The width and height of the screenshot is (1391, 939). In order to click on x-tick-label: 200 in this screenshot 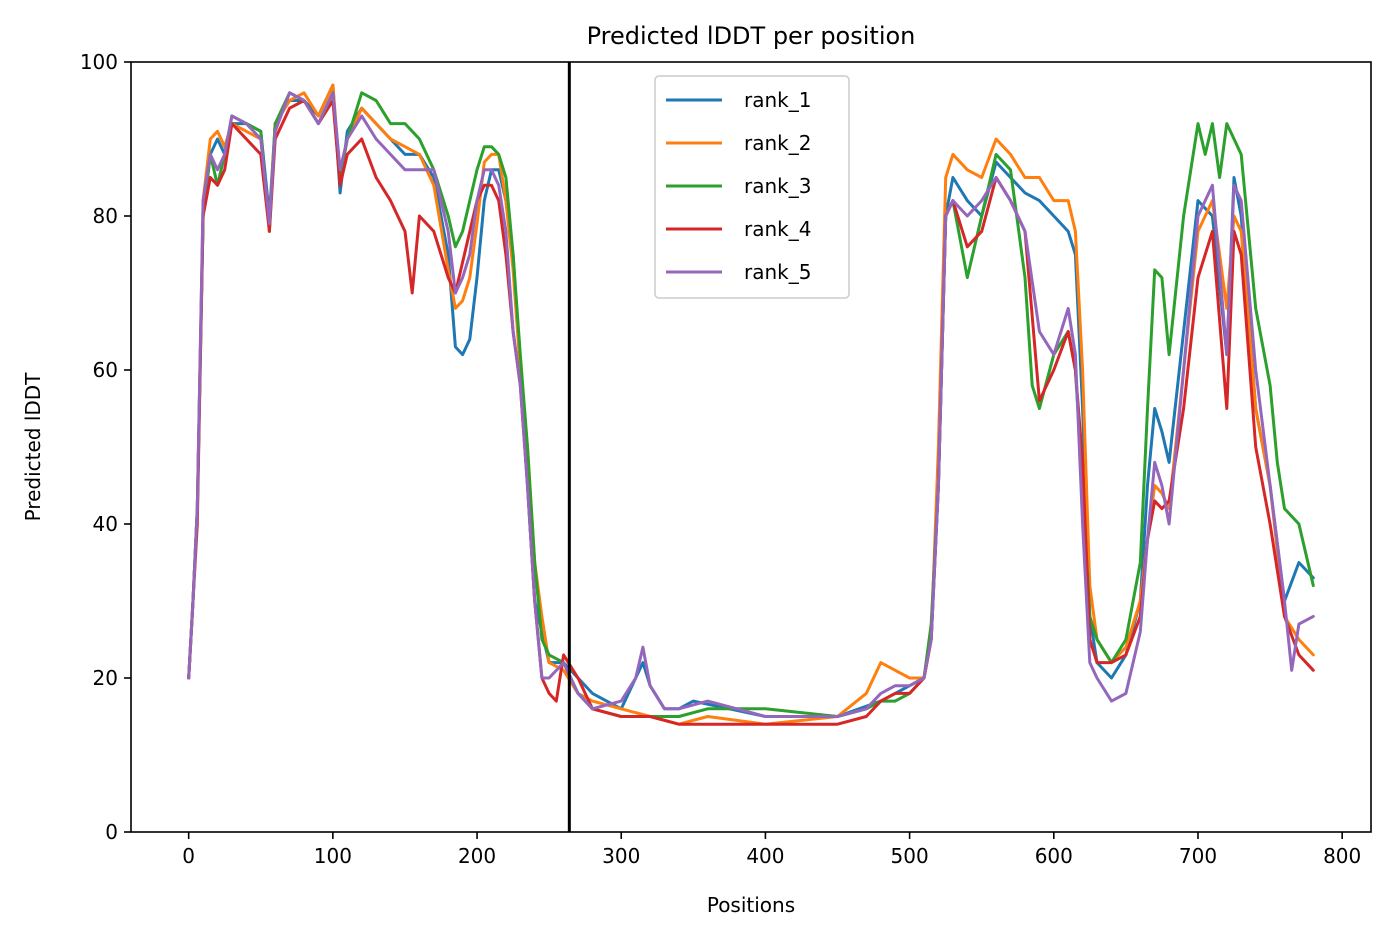, I will do `click(477, 856)`.